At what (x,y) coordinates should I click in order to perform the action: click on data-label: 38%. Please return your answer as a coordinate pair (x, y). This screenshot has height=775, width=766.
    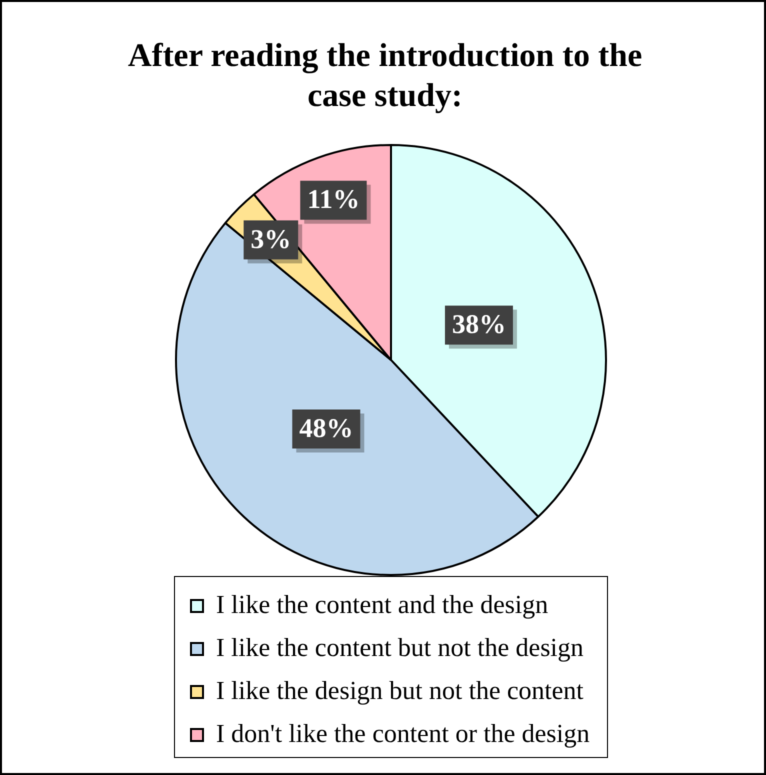
    Looking at the image, I should click on (479, 324).